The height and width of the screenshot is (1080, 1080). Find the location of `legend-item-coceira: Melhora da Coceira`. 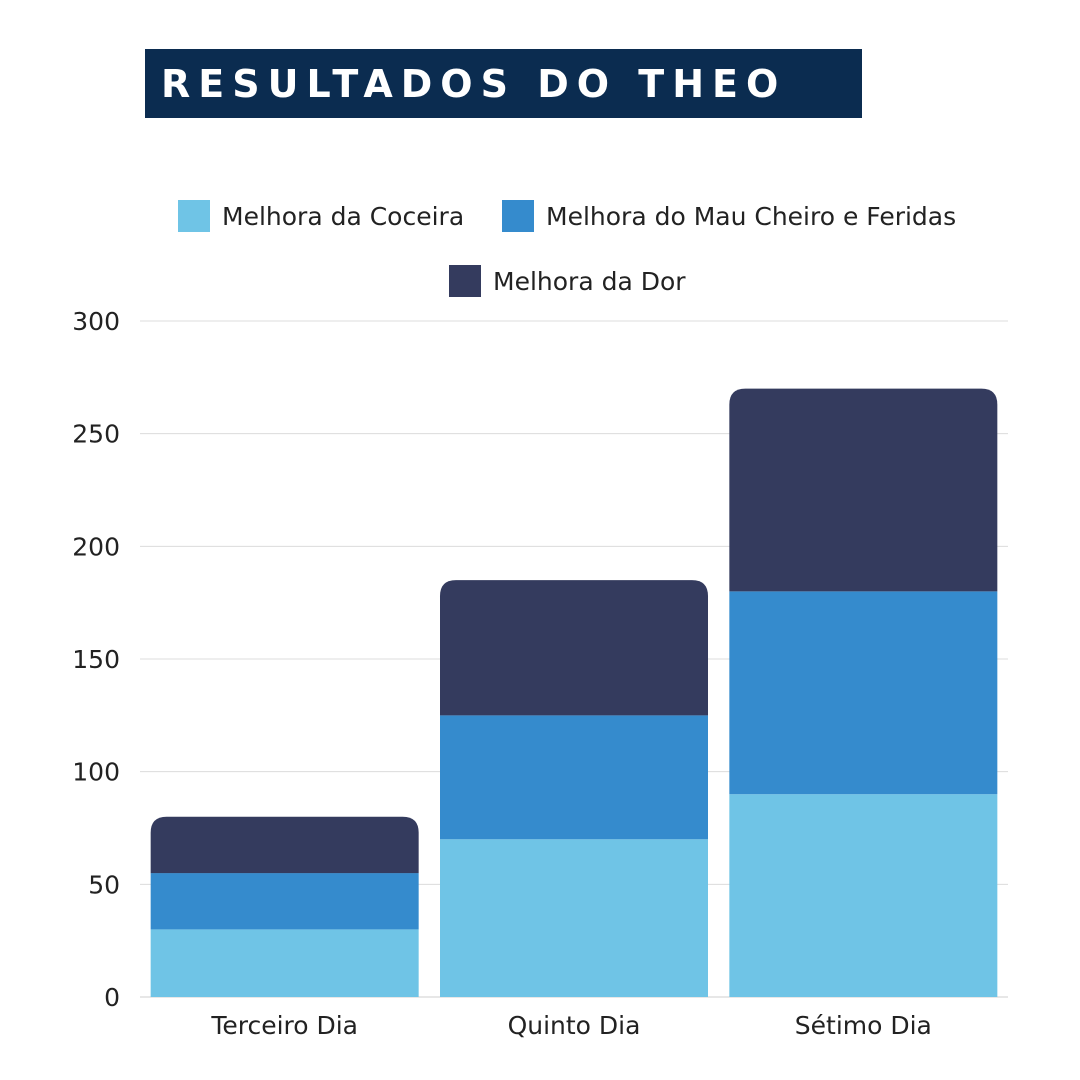

legend-item-coceira: Melhora da Coceira is located at coordinates (321, 216).